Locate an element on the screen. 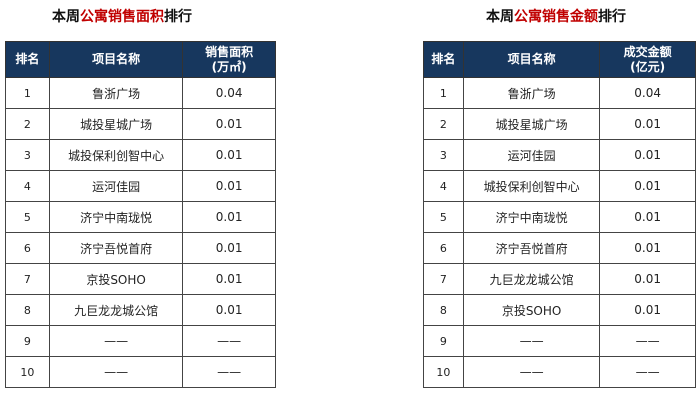 This screenshot has width=700, height=408. table-row: 8 京投SOHO 0.01 is located at coordinates (559, 310).